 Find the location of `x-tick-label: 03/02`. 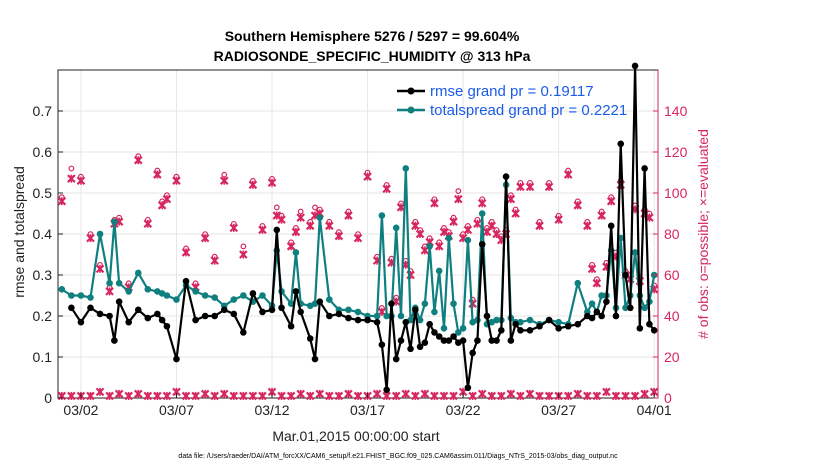

x-tick-label: 03/02 is located at coordinates (80, 410).